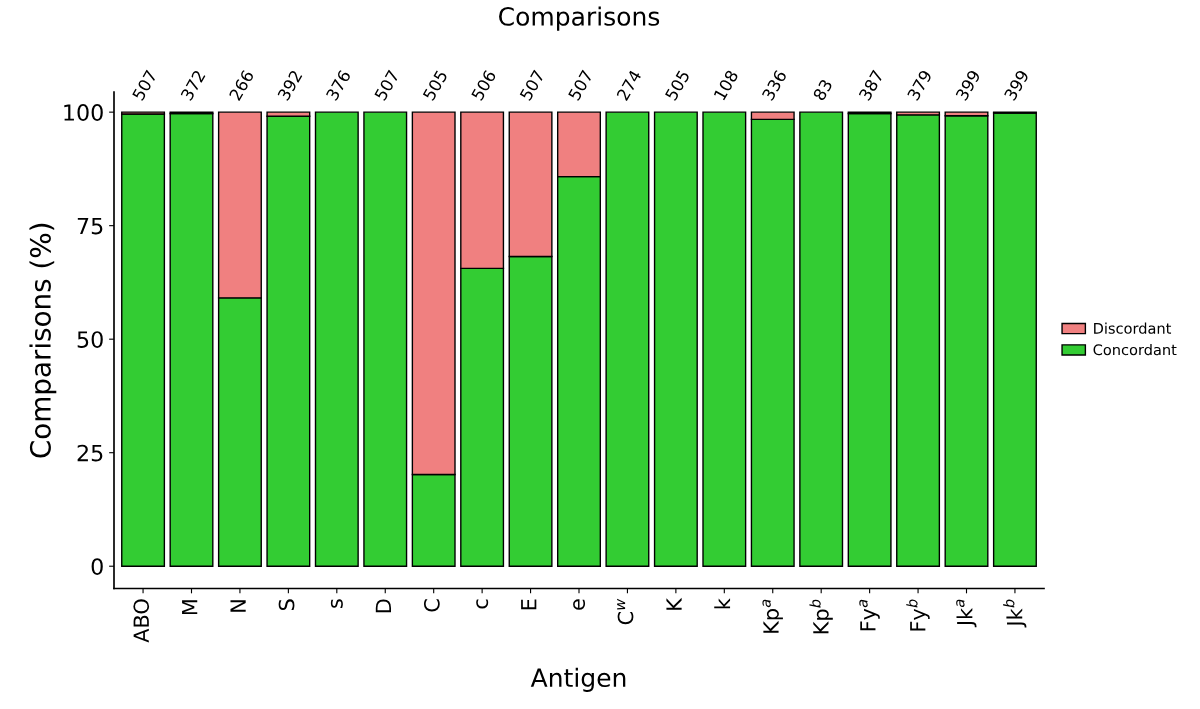 The width and height of the screenshot is (1200, 709). Describe the element at coordinates (383, 606) in the screenshot. I see `x-tick-label: D` at that location.